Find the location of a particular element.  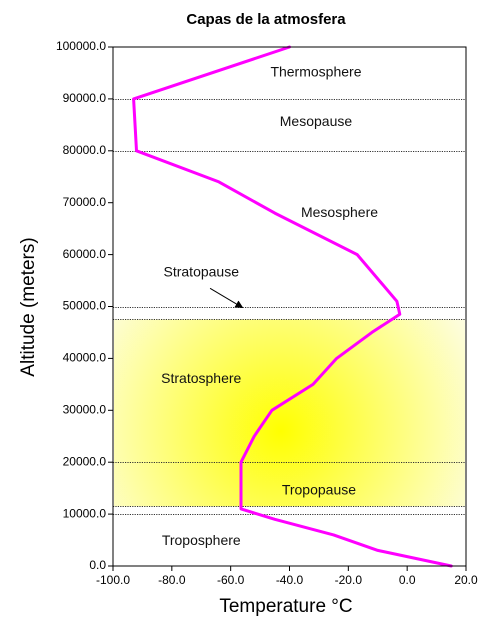

y-tick-label: 80000.0 is located at coordinates (85, 150).